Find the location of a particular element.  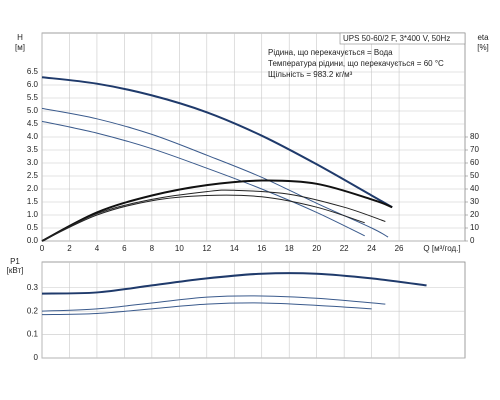

info-note: Щільність = 983.2 кг/м³ is located at coordinates (310, 74).